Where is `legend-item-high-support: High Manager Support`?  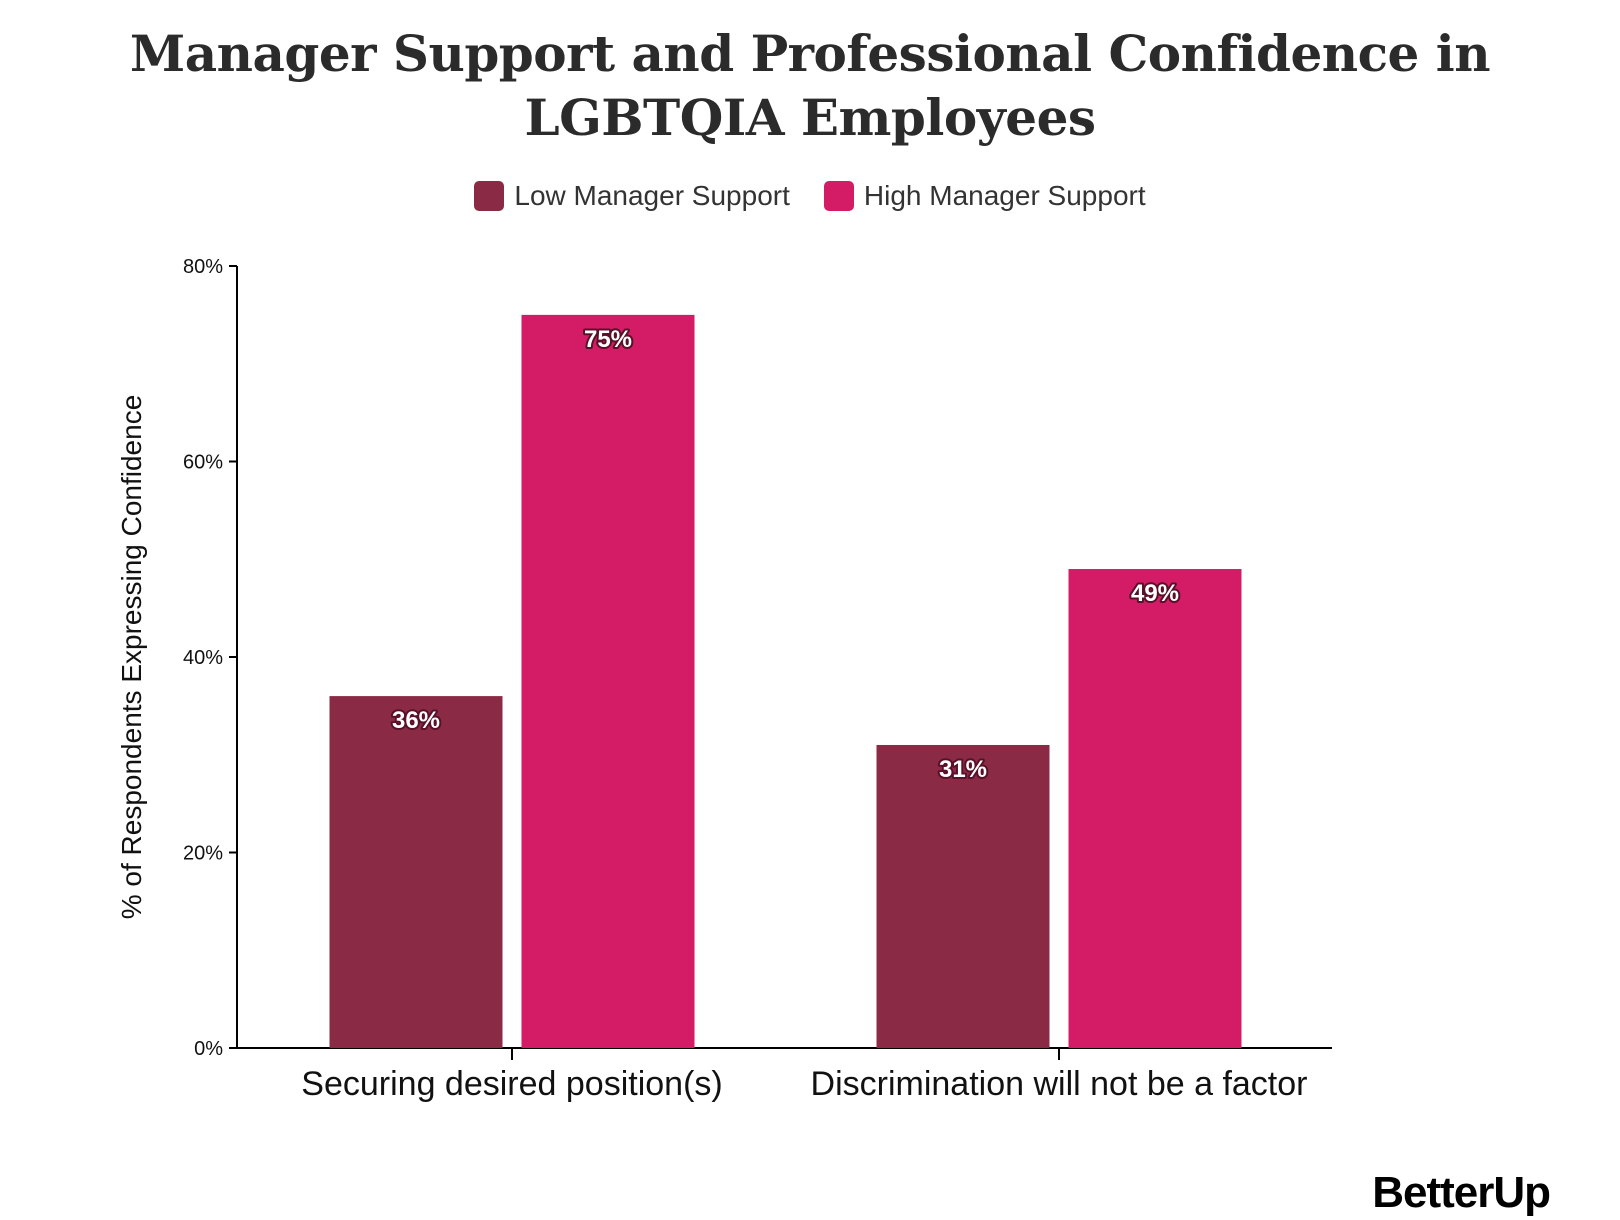 legend-item-high-support: High Manager Support is located at coordinates (984, 196).